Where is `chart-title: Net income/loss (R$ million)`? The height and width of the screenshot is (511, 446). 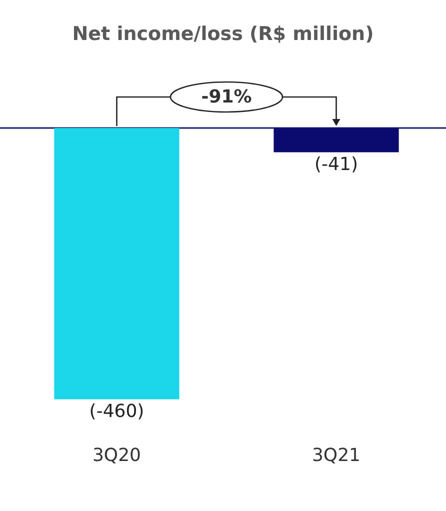 chart-title: Net income/loss (R$ million) is located at coordinates (223, 33).